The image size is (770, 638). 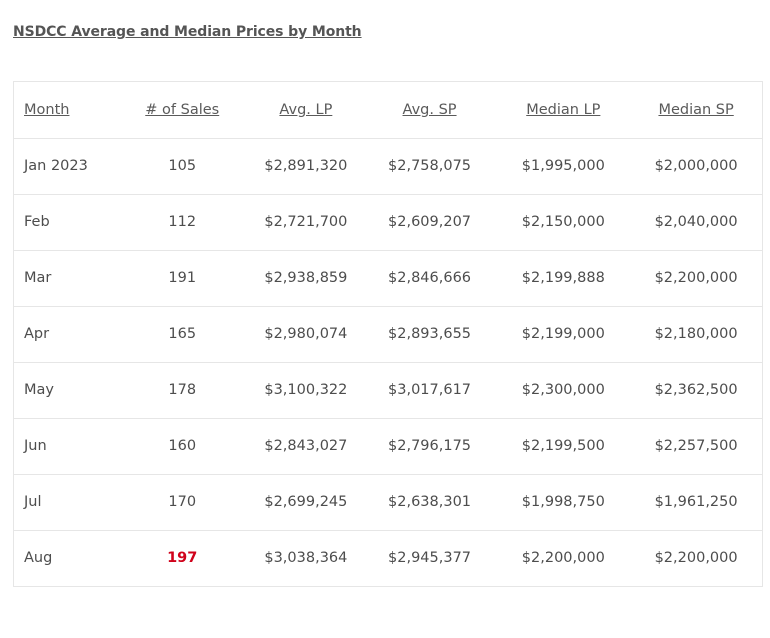 I want to click on cell-sales: 170, so click(x=182, y=502).